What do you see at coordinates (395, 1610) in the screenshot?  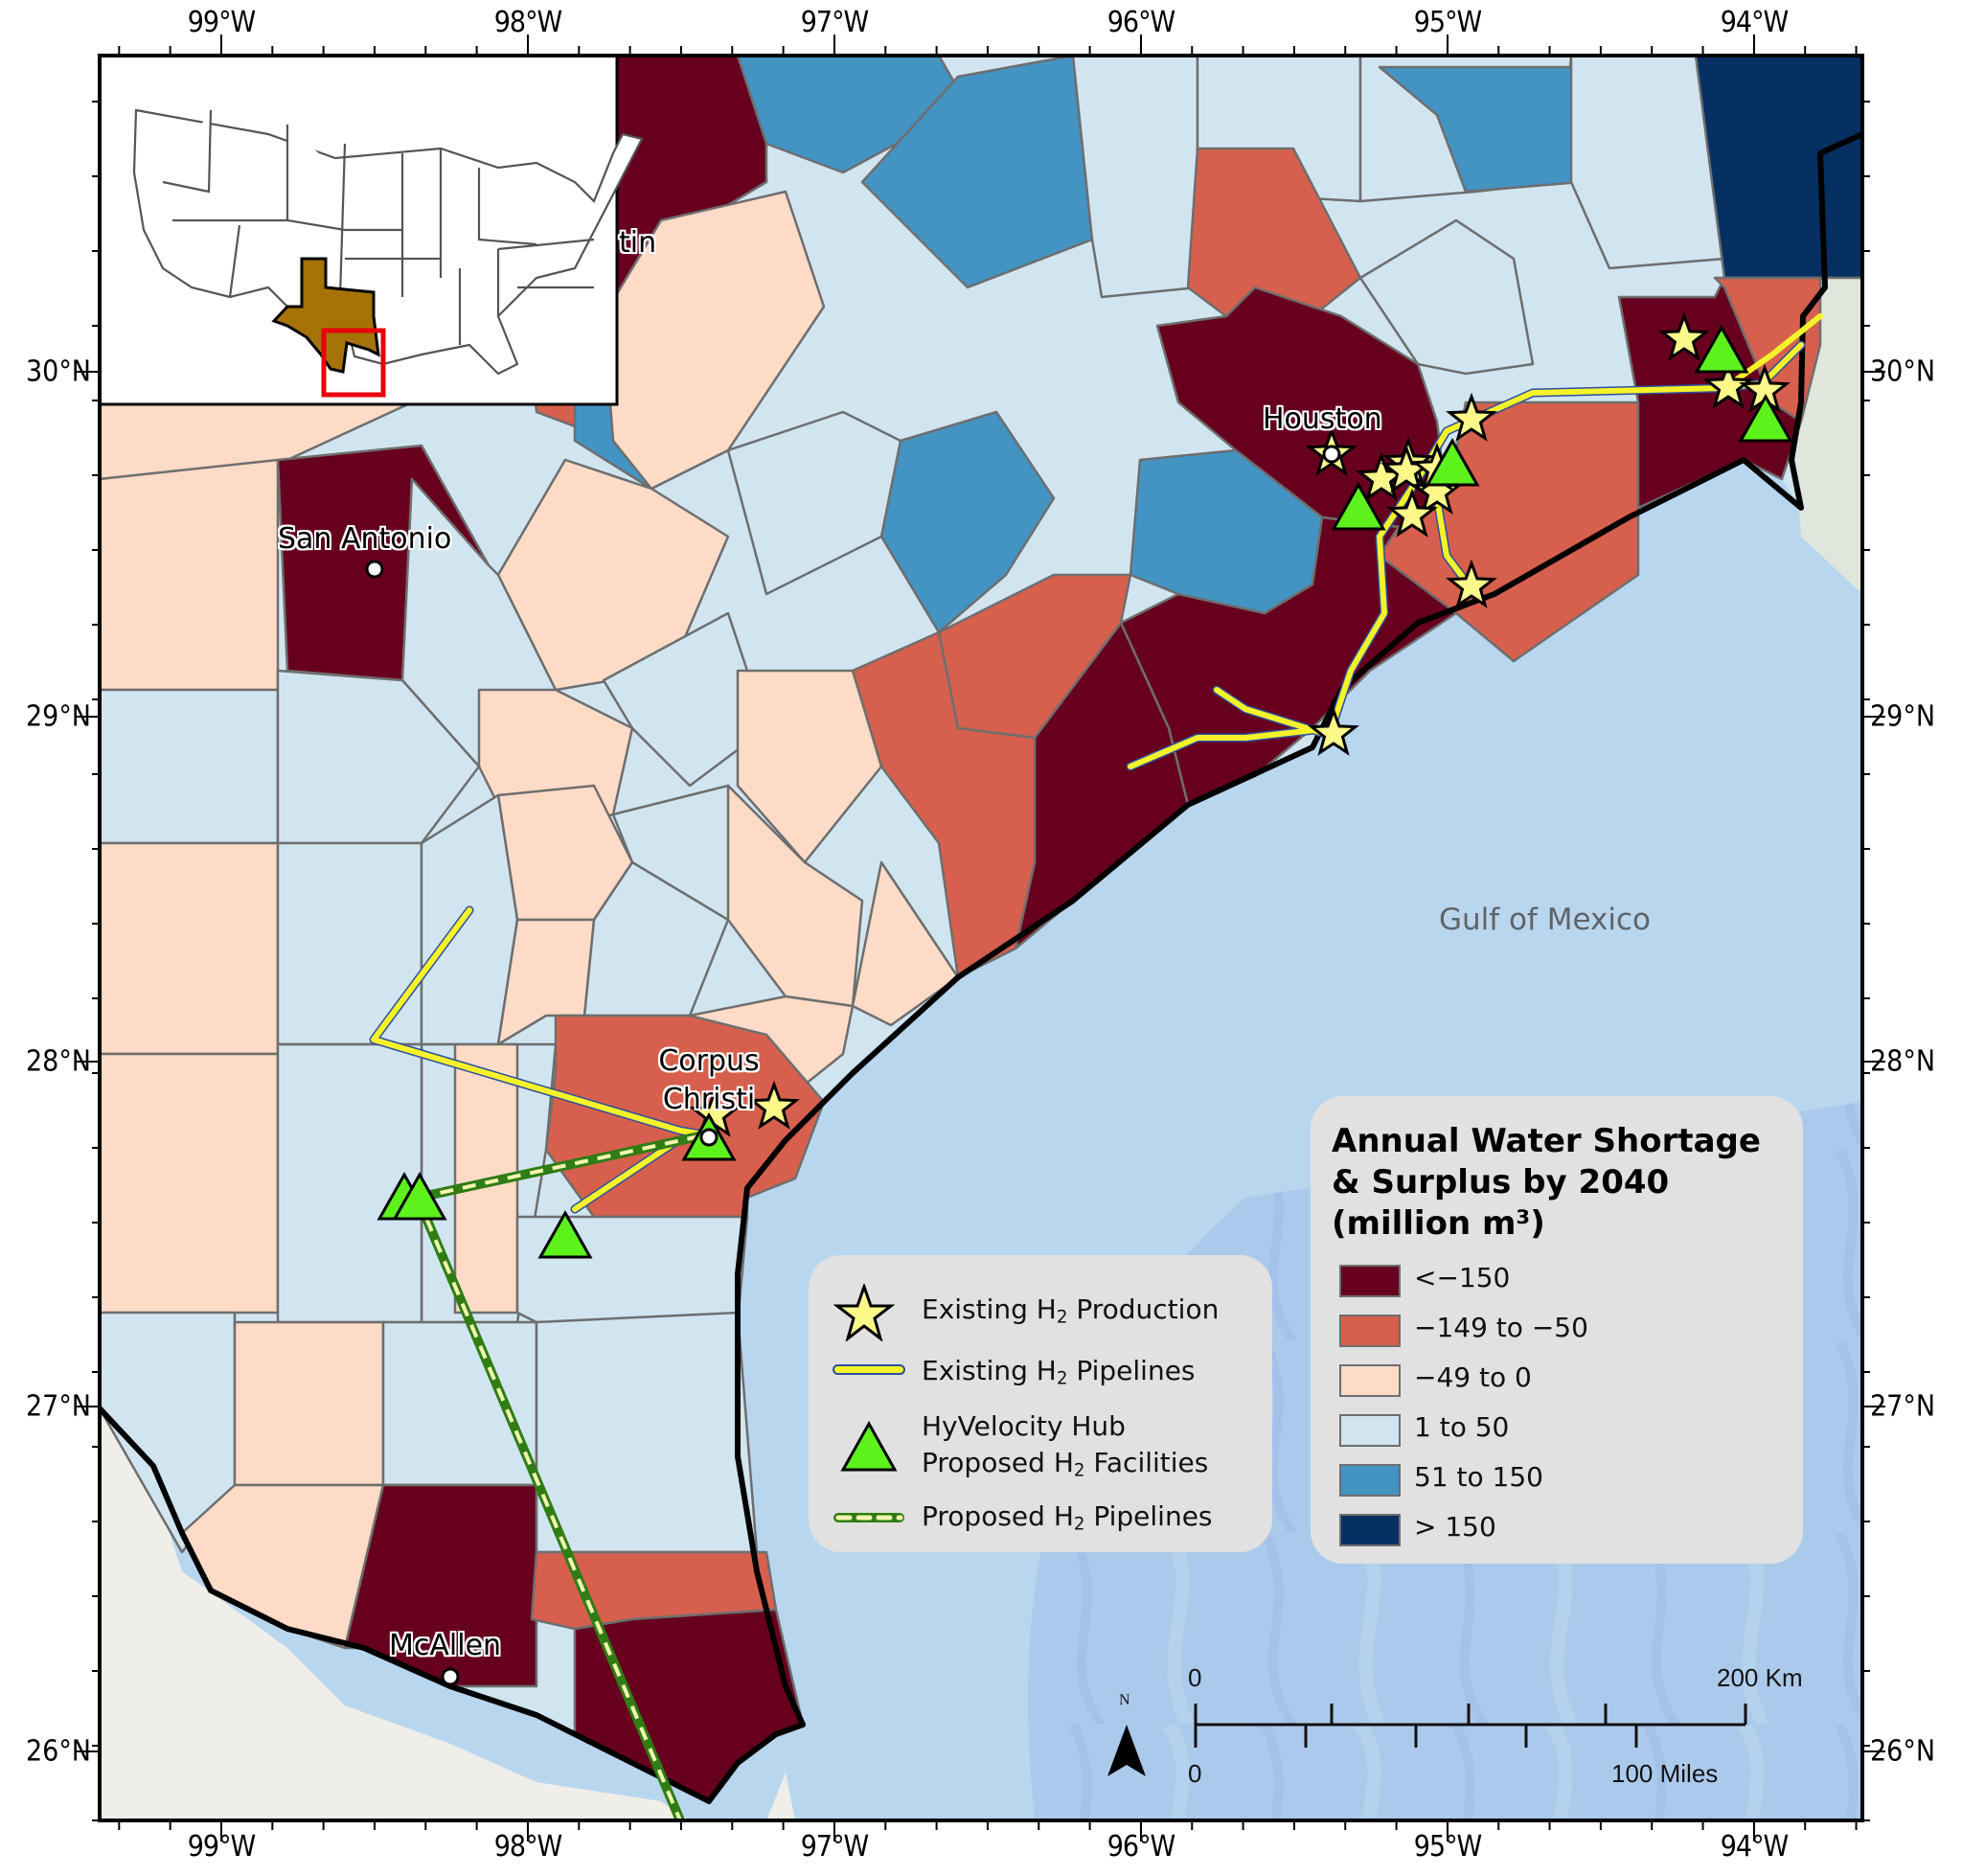 I see `mexico-land` at bounding box center [395, 1610].